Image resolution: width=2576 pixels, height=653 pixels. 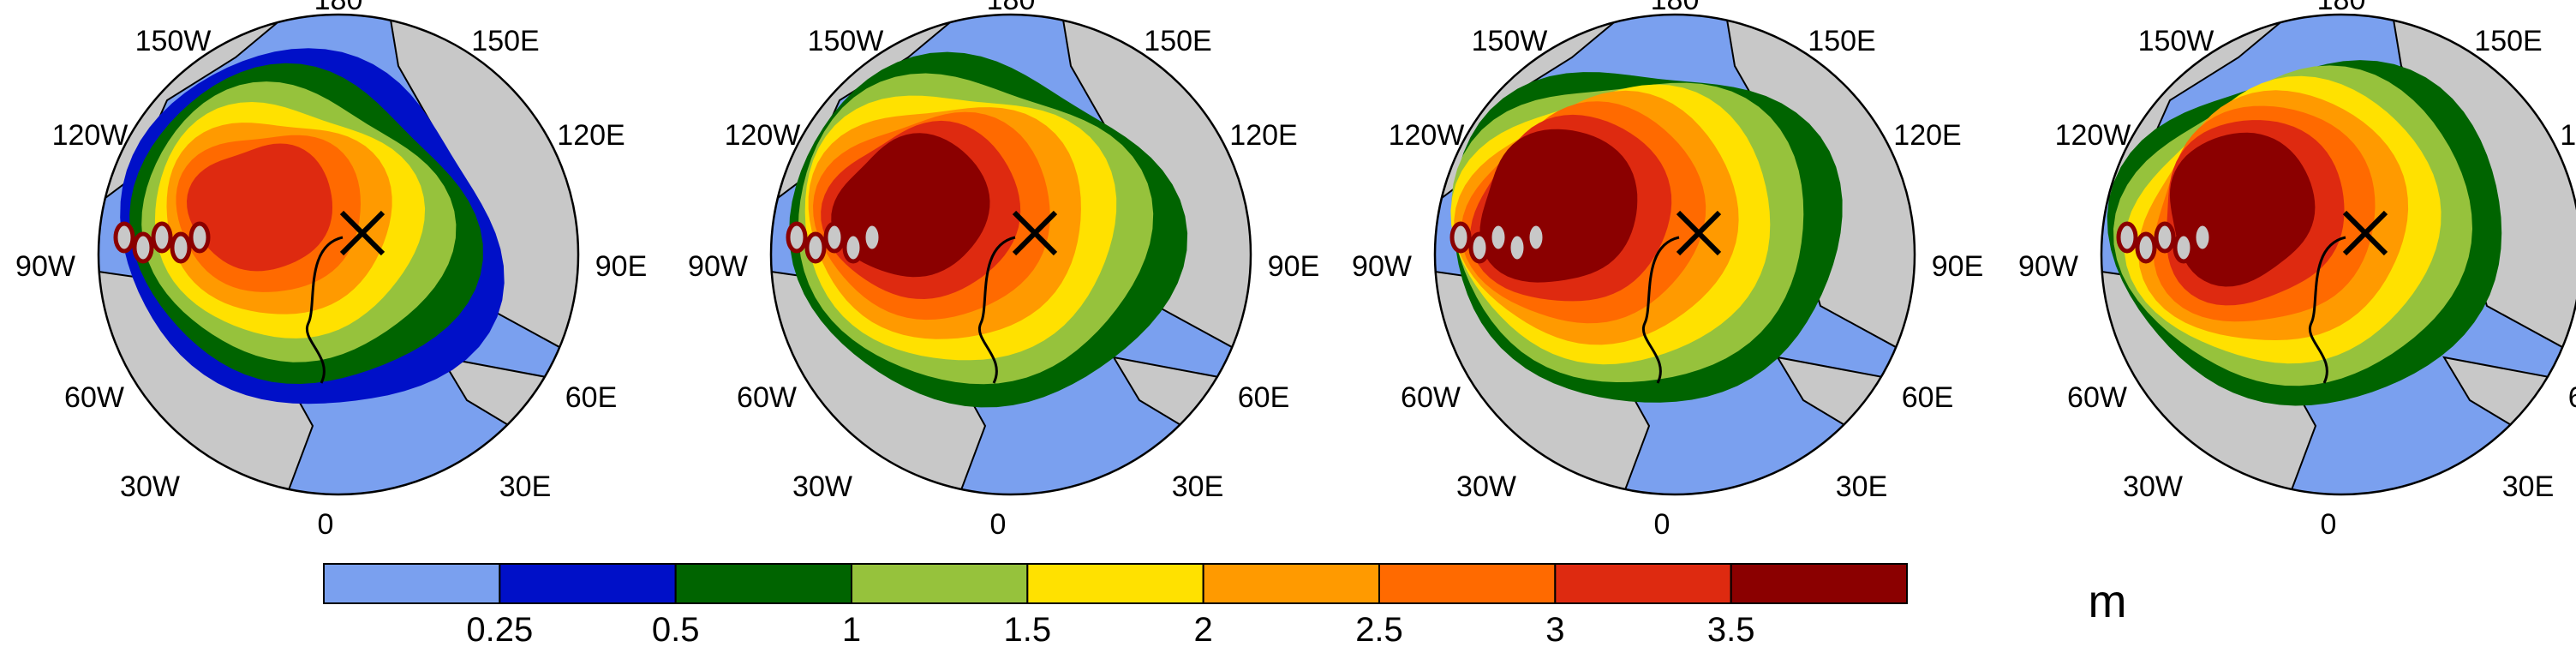 I want to click on colorbar: 0.25 0.5 1 1.5 2 2.5 3 3.5 m, so click(x=1225, y=606).